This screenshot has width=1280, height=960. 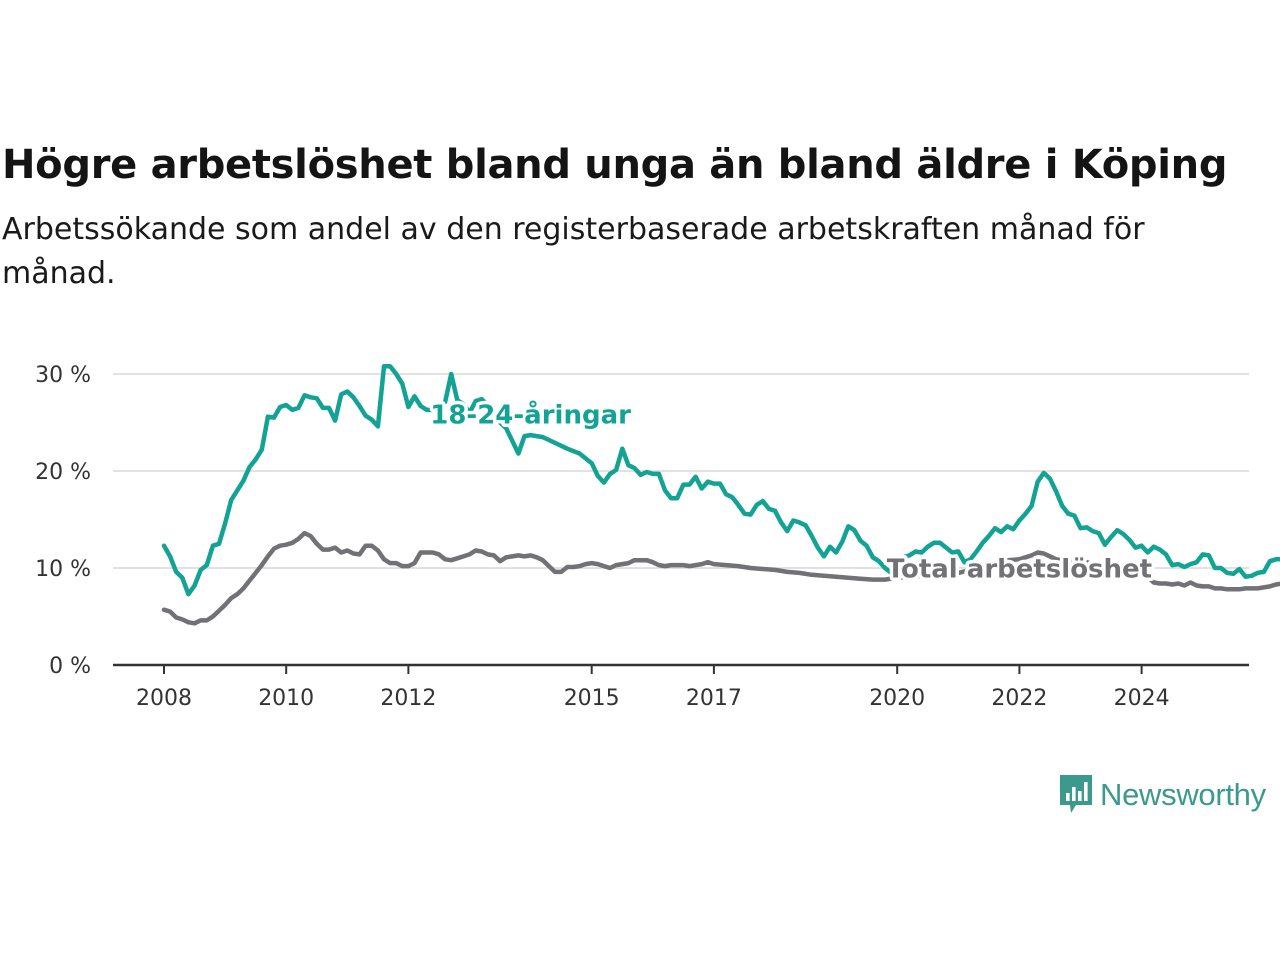 What do you see at coordinates (720, 578) in the screenshot?
I see `series-line-total` at bounding box center [720, 578].